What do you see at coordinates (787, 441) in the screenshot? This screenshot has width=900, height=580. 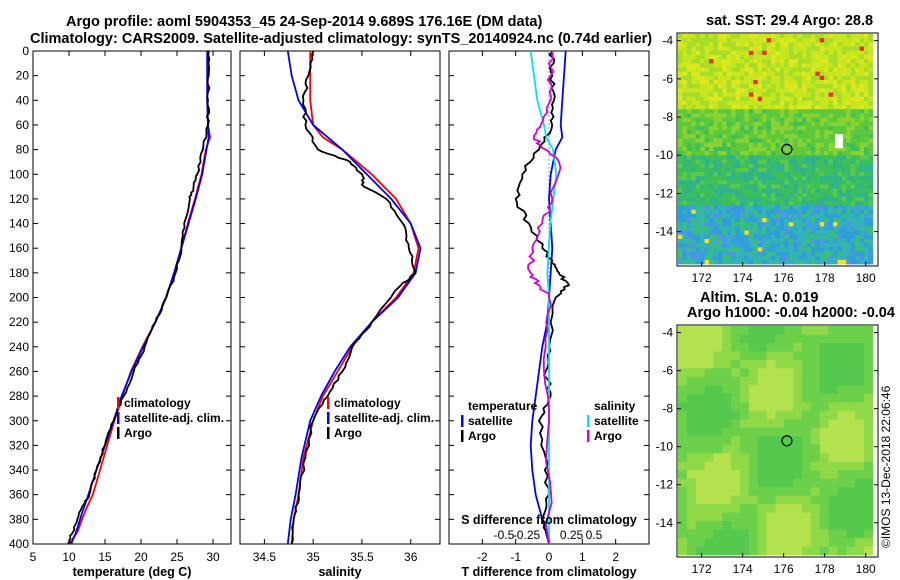 I see `argo-position-marker` at bounding box center [787, 441].